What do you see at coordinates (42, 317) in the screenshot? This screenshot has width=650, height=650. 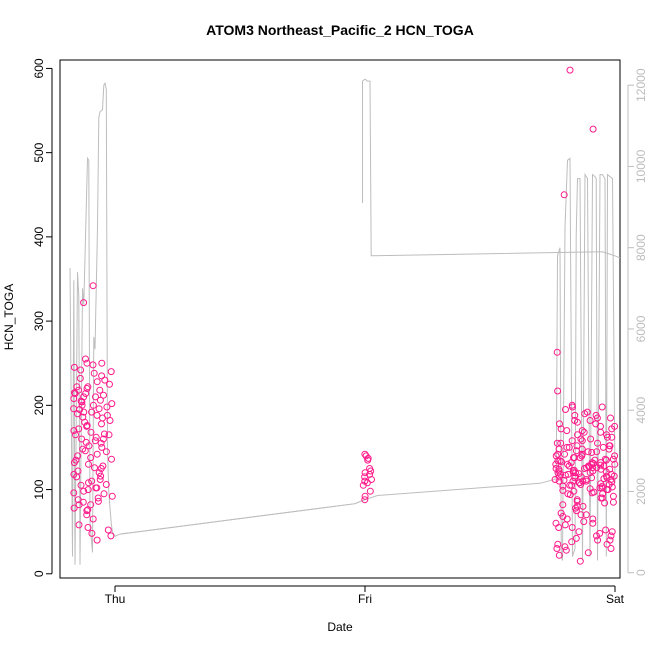 I see `left-y-axis: 0 100 200 300 400 500 600` at bounding box center [42, 317].